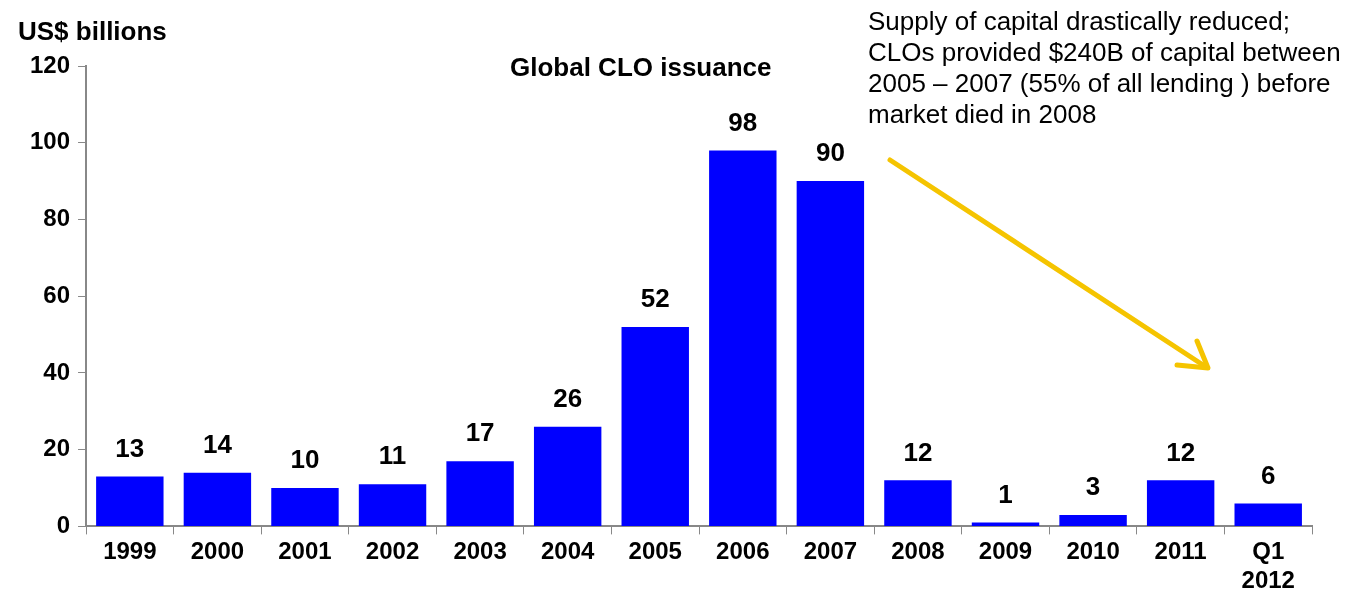  Describe the element at coordinates (568, 551) in the screenshot. I see `x-tick-label: 2004` at that location.